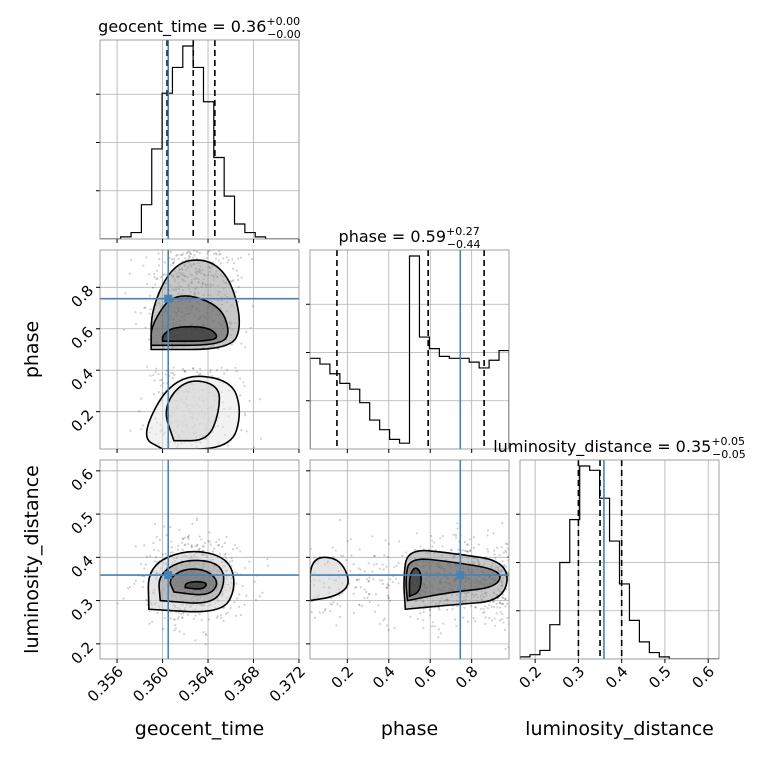 The image size is (760, 764). I want to click on contour-level, so click(195, 585).